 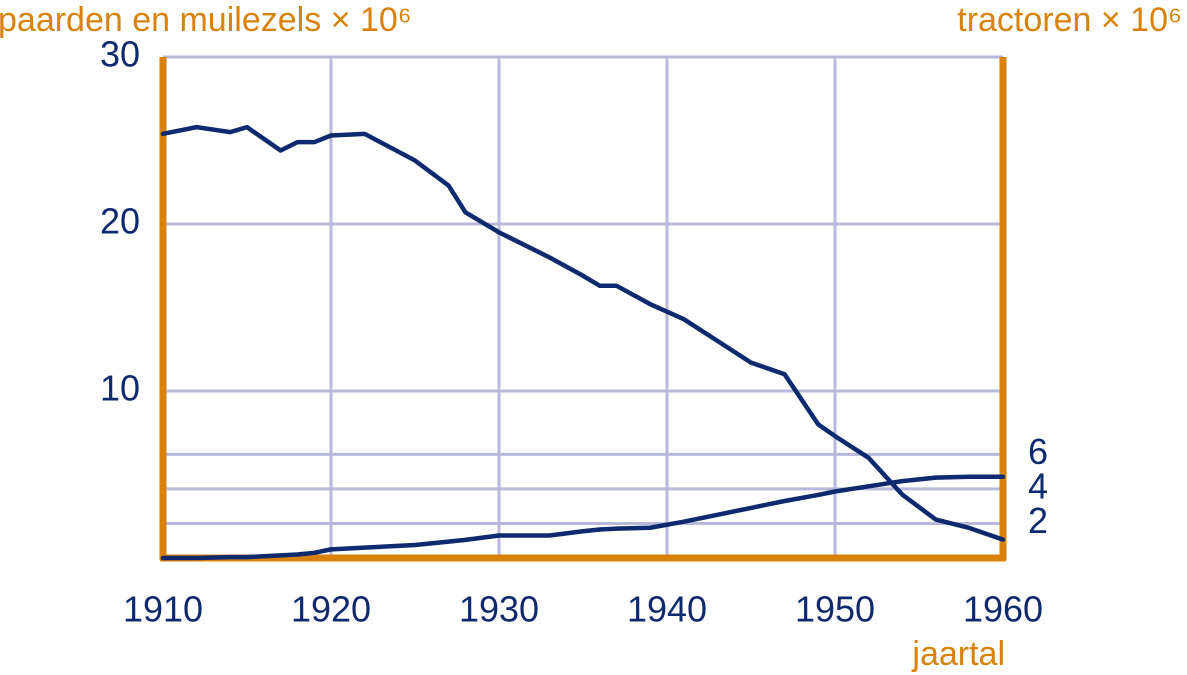 I want to click on y2-axis-title: tractoren × 10⁶, so click(x=1069, y=20).